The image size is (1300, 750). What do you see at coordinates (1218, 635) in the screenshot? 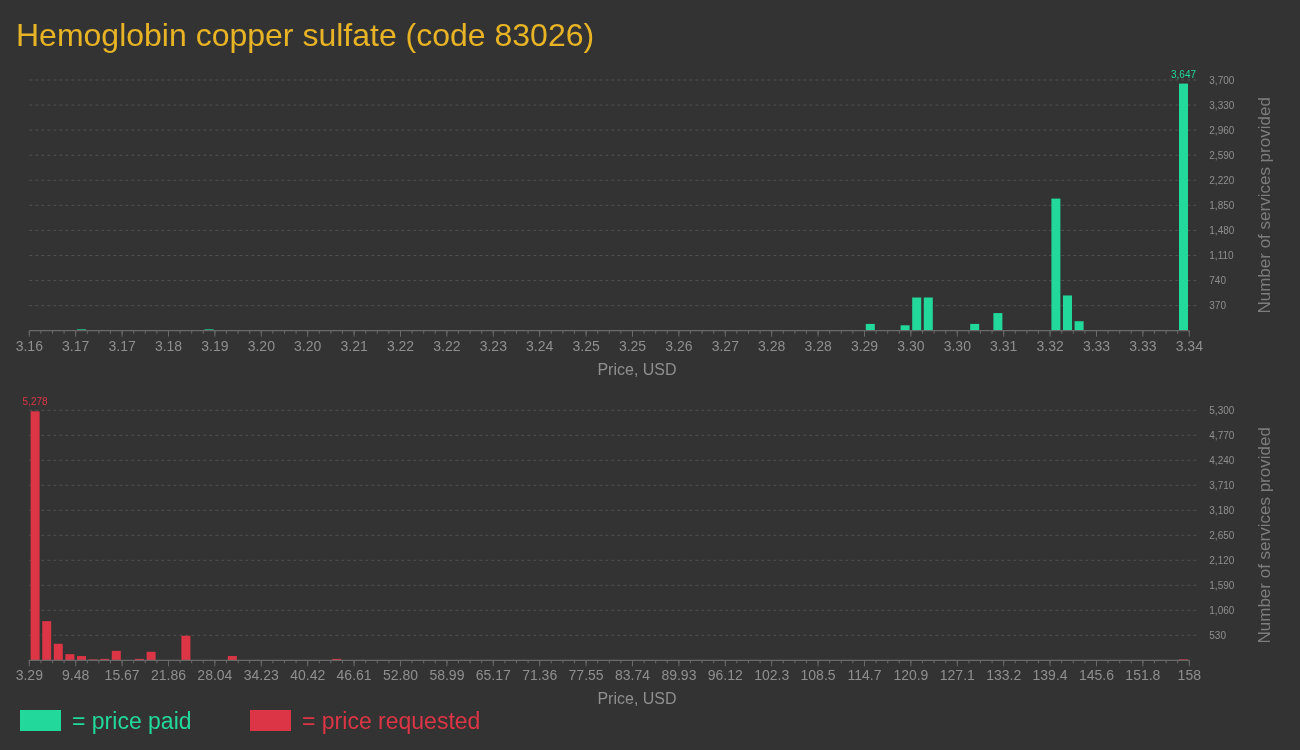
I see `y-tick-label: 530` at bounding box center [1218, 635].